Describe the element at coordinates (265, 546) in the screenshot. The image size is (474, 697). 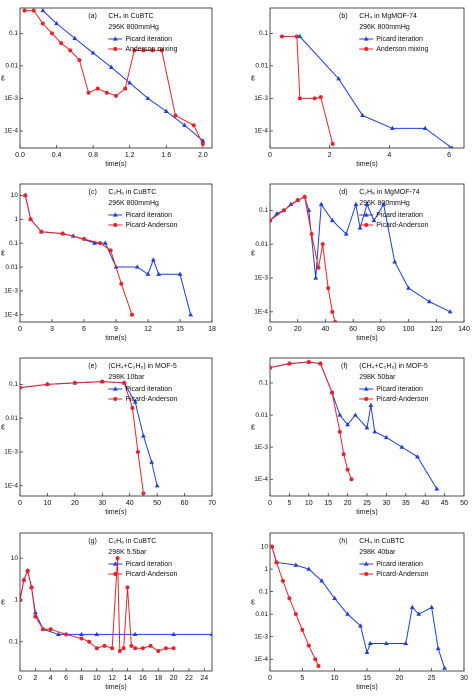
I see `y-tick-label: 10` at that location.